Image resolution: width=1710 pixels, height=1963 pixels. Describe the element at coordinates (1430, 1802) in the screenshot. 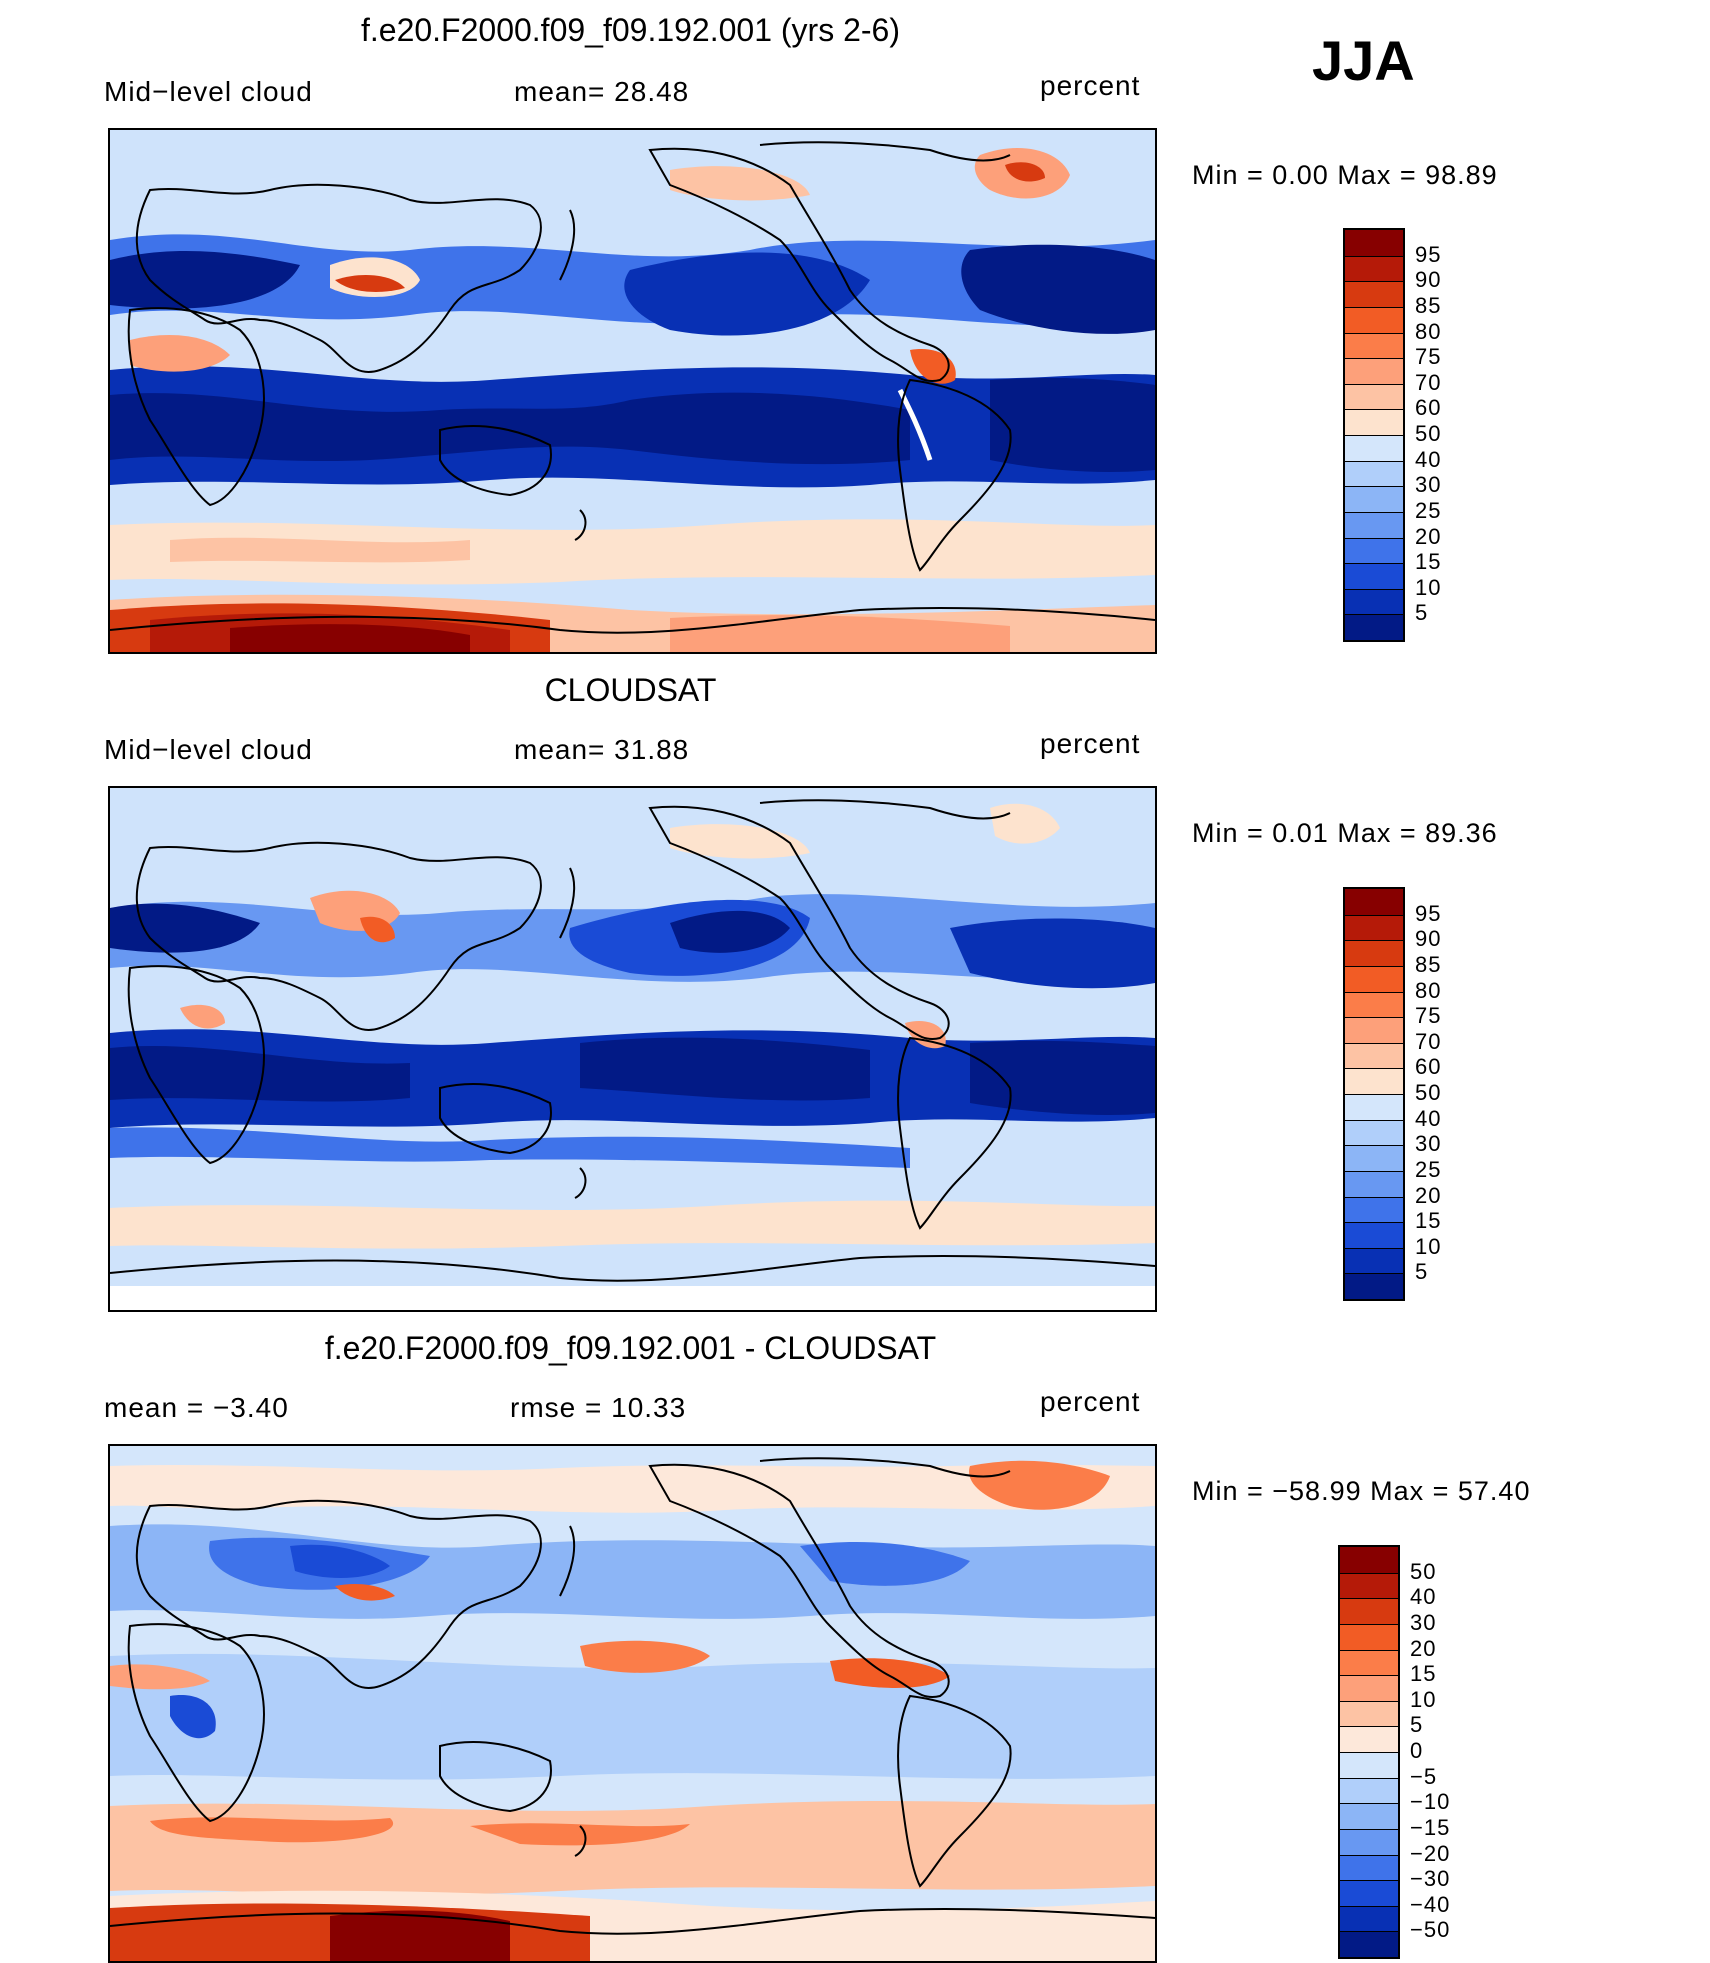

I see `colorbar-tick-label: −10` at that location.